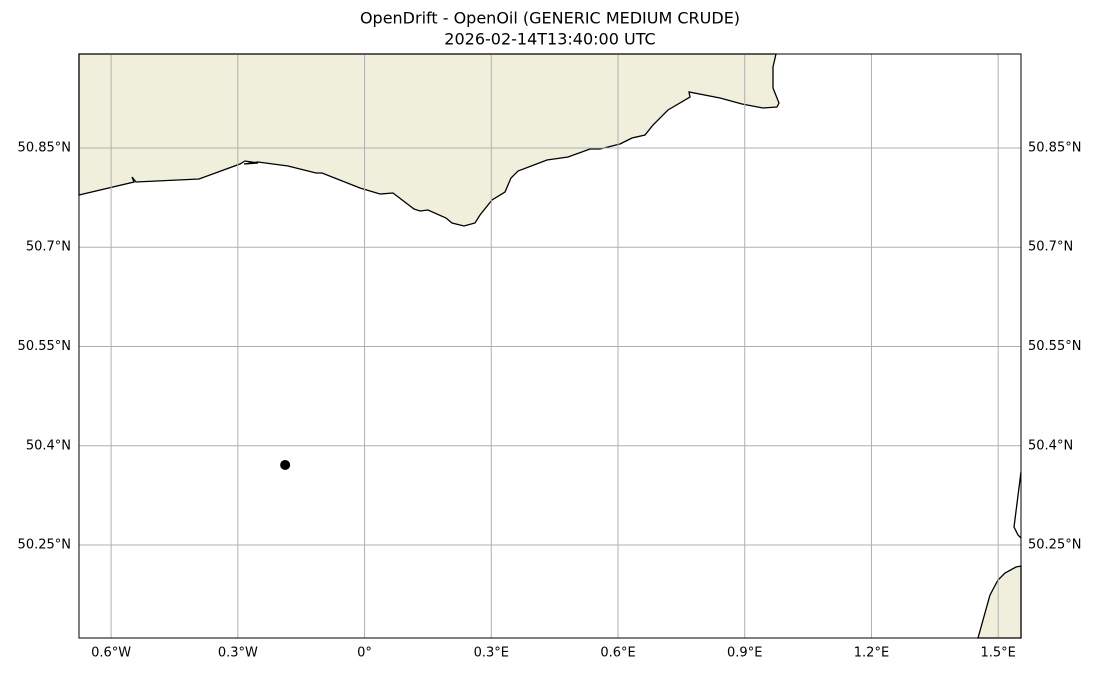 The height and width of the screenshot is (684, 1100). What do you see at coordinates (997, 653) in the screenshot?
I see `x-tick-label: 1.5°E` at bounding box center [997, 653].